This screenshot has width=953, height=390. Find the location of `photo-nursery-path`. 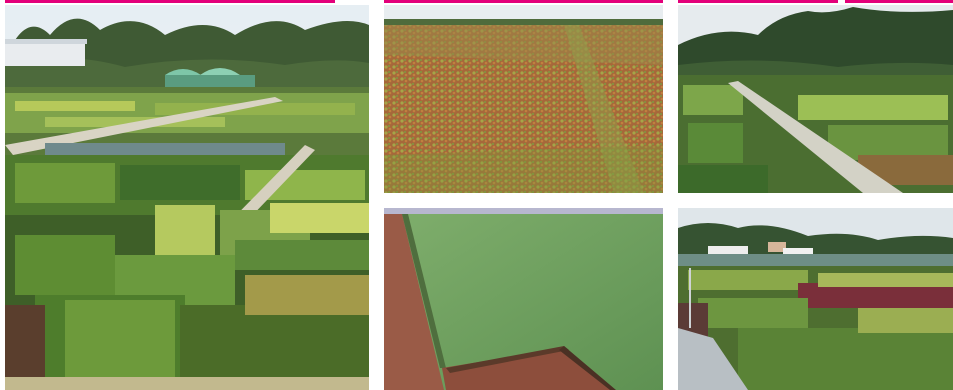

photo-nursery-path is located at coordinates (815, 99).